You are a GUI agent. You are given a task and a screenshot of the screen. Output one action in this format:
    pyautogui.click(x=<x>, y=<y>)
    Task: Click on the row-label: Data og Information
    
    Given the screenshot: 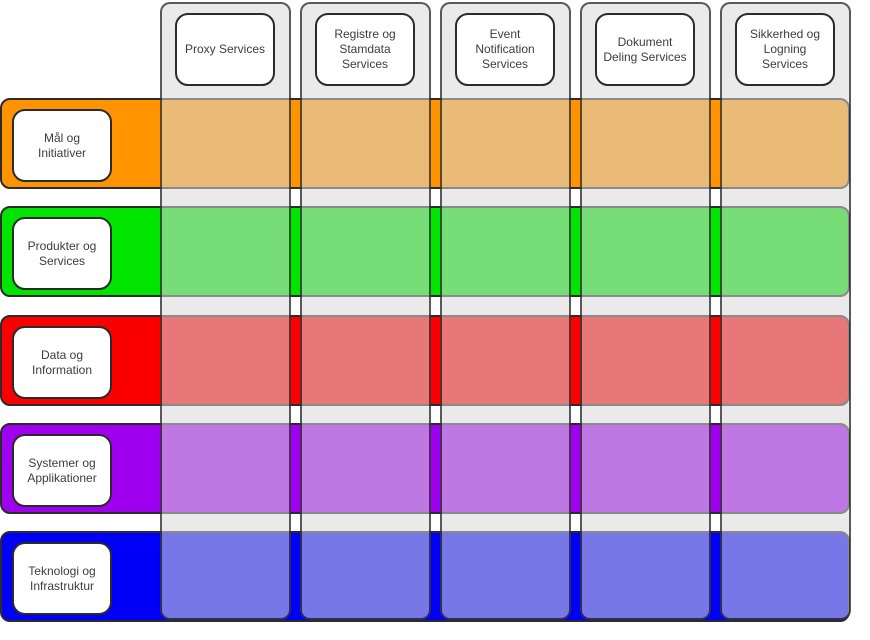 What is the action you would take?
    pyautogui.click(x=62, y=362)
    